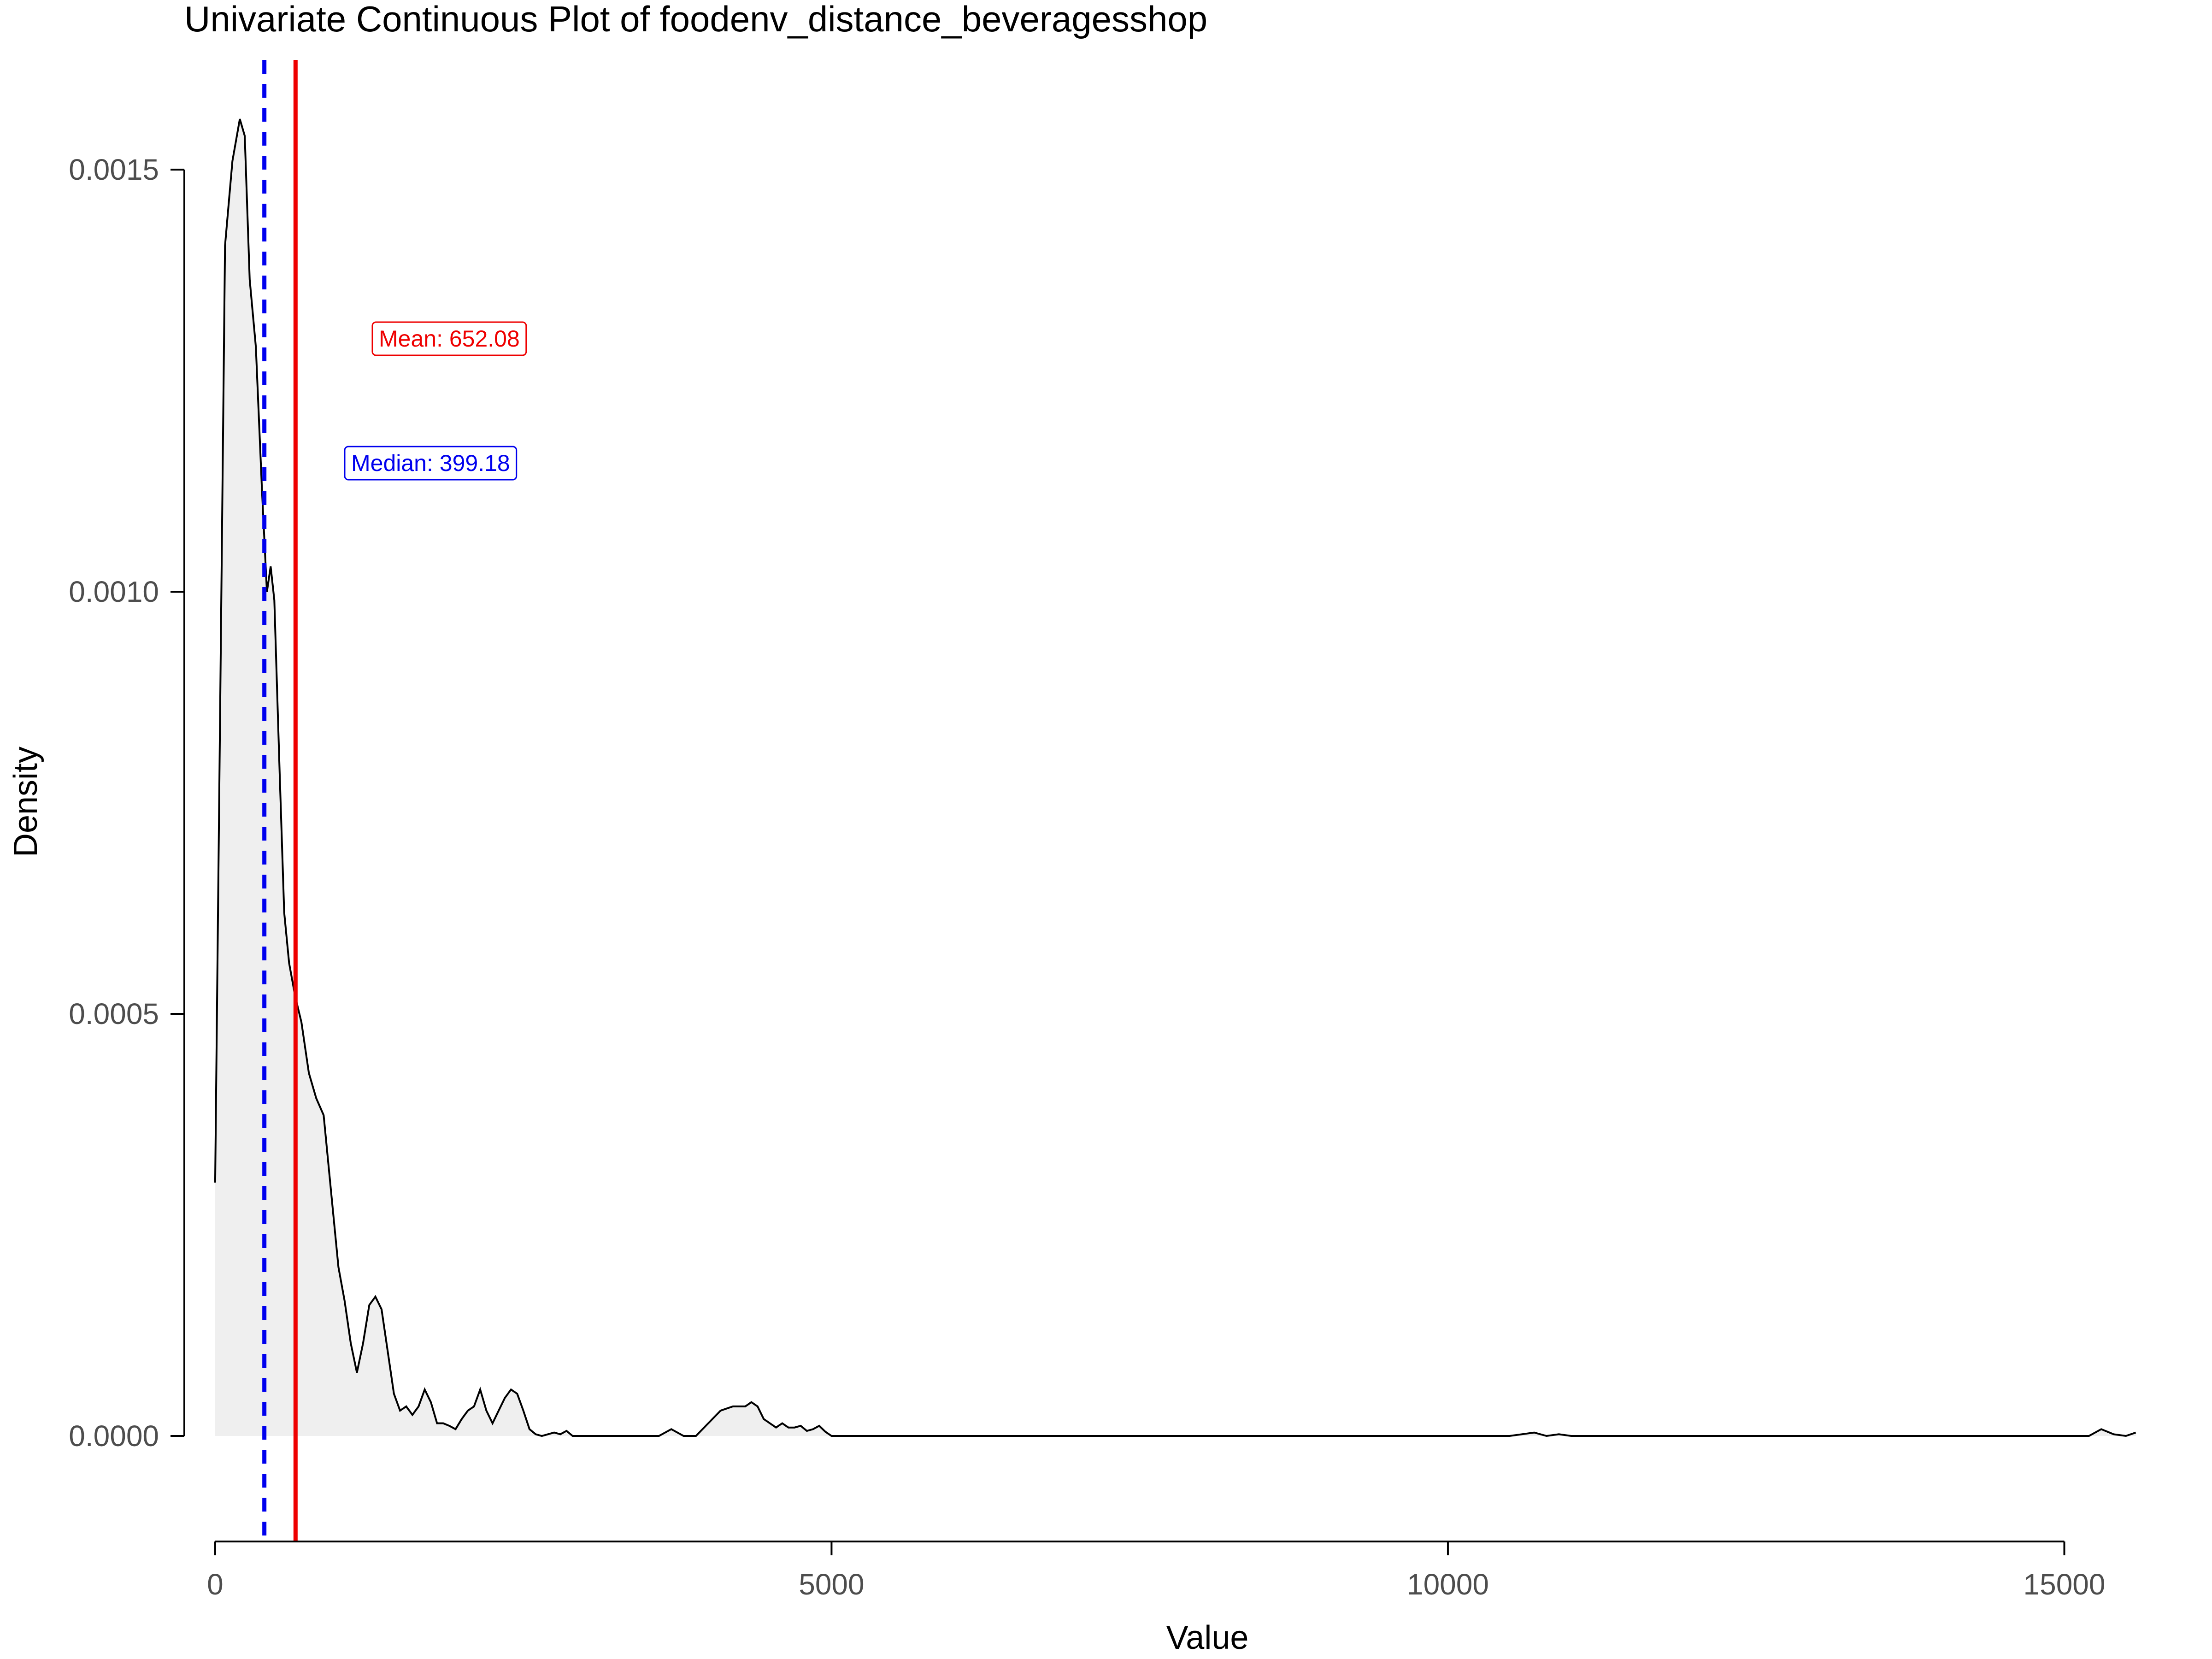 This screenshot has height=1659, width=2212. What do you see at coordinates (831, 1584) in the screenshot?
I see `x-tick-label: 5000` at bounding box center [831, 1584].